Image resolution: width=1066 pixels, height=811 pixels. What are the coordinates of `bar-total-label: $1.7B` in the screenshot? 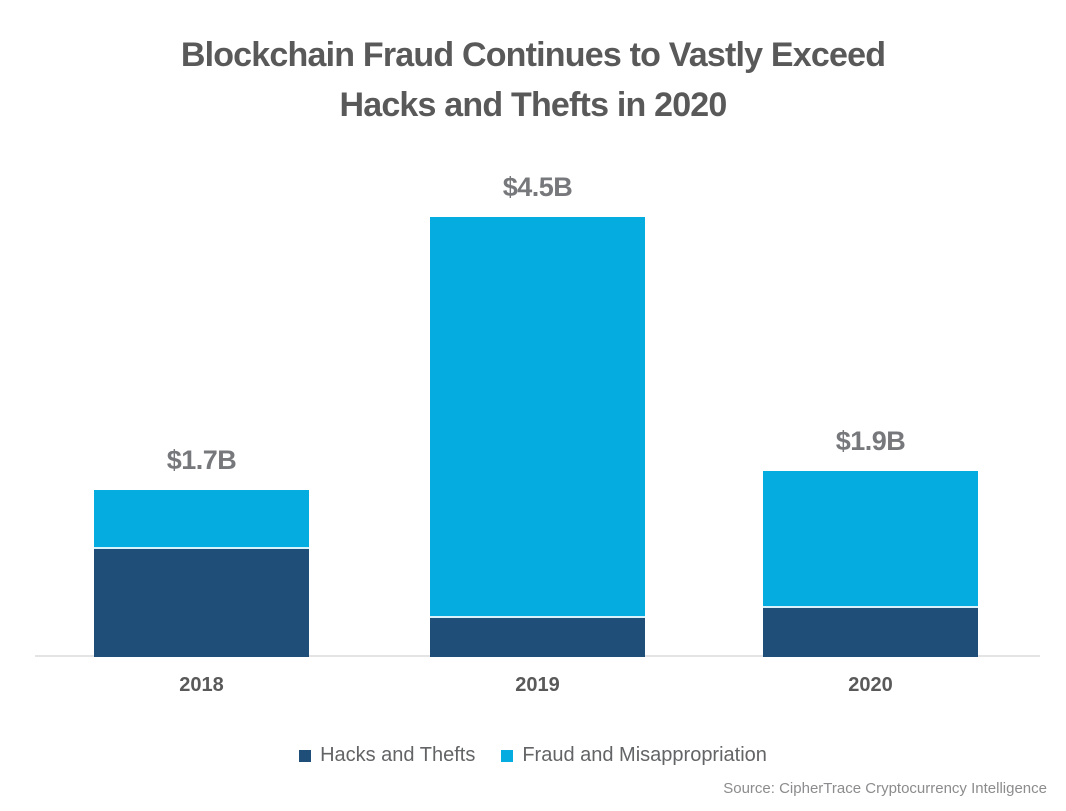 It's located at (201, 460).